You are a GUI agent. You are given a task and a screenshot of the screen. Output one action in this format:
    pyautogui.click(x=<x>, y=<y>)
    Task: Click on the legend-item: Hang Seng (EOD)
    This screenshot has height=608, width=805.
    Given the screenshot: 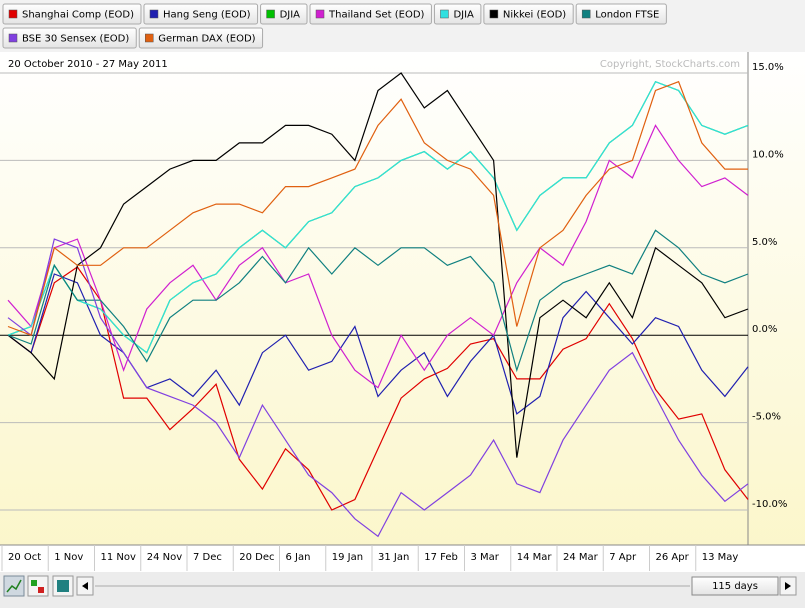 What is the action you would take?
    pyautogui.click(x=201, y=14)
    